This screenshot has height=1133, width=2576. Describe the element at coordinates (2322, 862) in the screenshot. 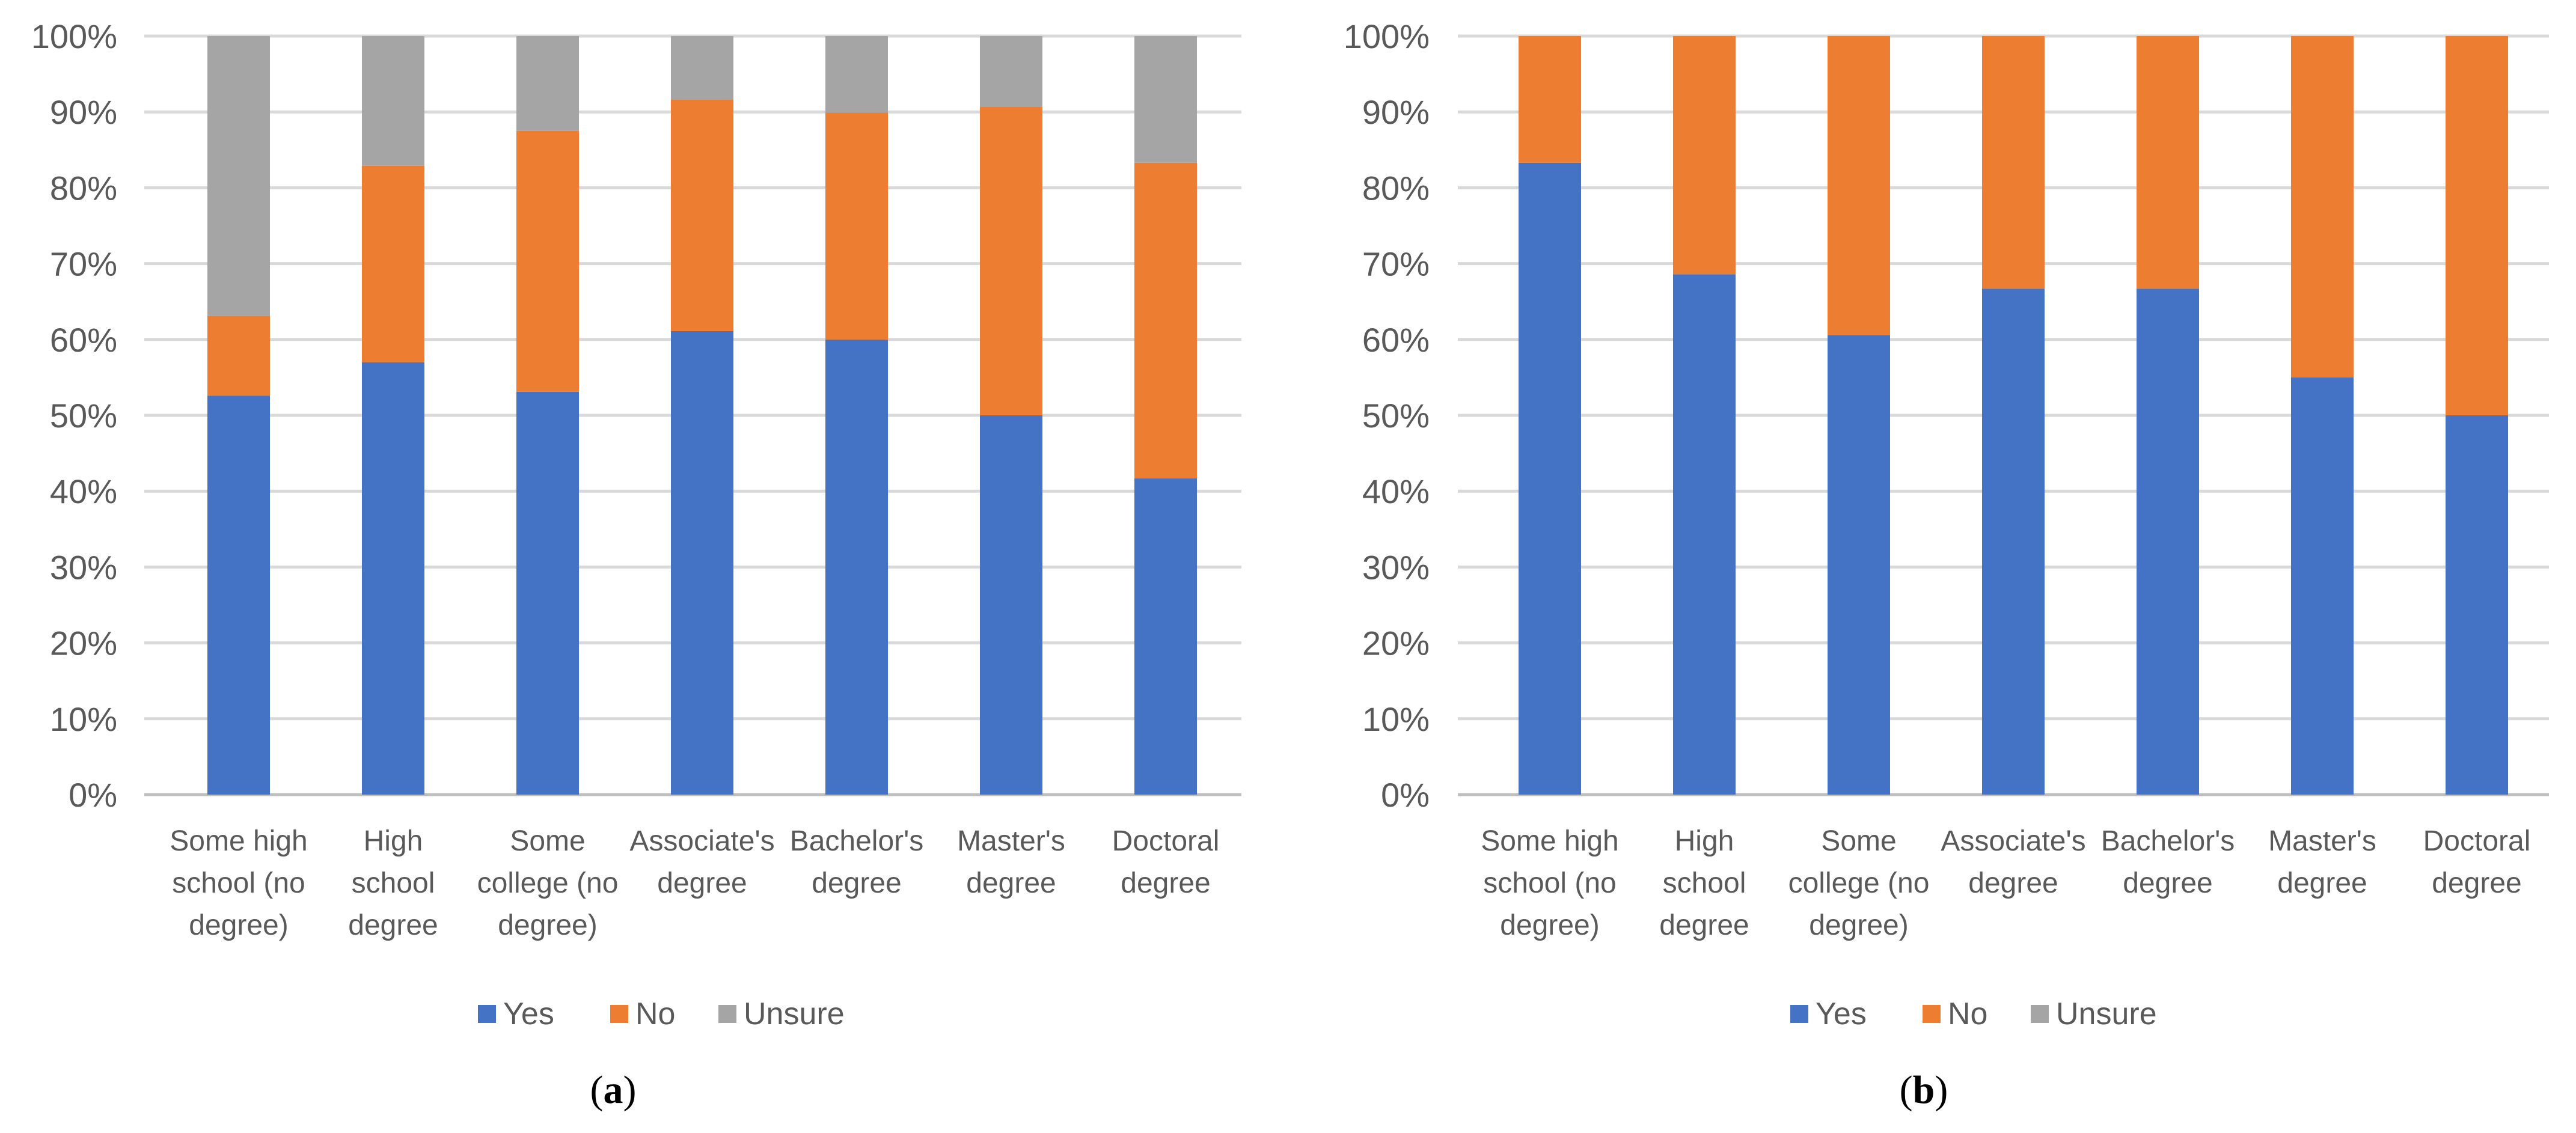

I see `x-category-label: Master's degree` at that location.